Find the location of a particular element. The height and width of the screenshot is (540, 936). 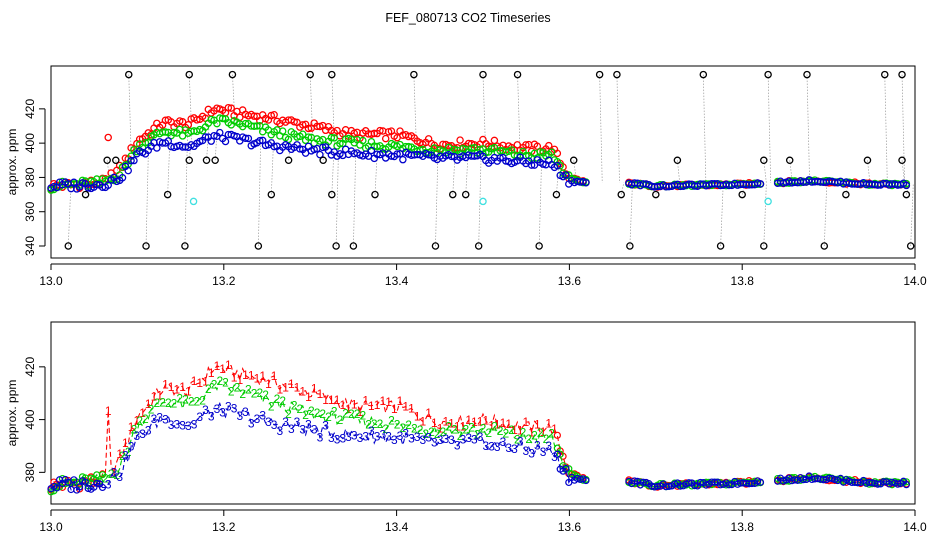

x-tick-label: 13.4 is located at coordinates (397, 527).